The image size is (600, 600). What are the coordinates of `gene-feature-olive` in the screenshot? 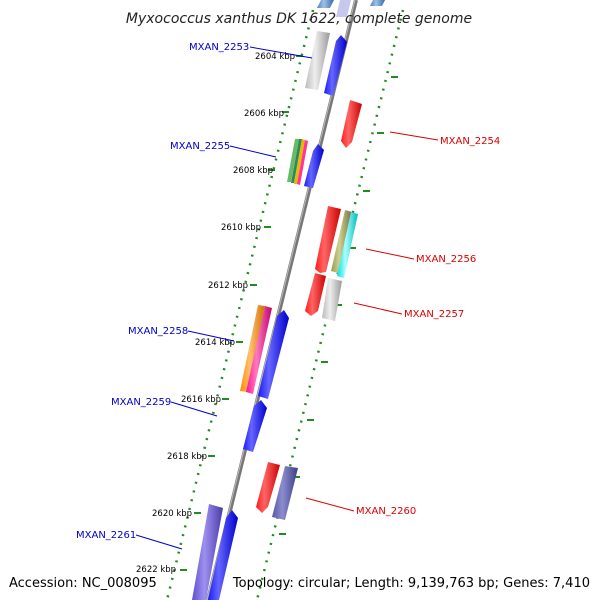 It's located at (341, 241).